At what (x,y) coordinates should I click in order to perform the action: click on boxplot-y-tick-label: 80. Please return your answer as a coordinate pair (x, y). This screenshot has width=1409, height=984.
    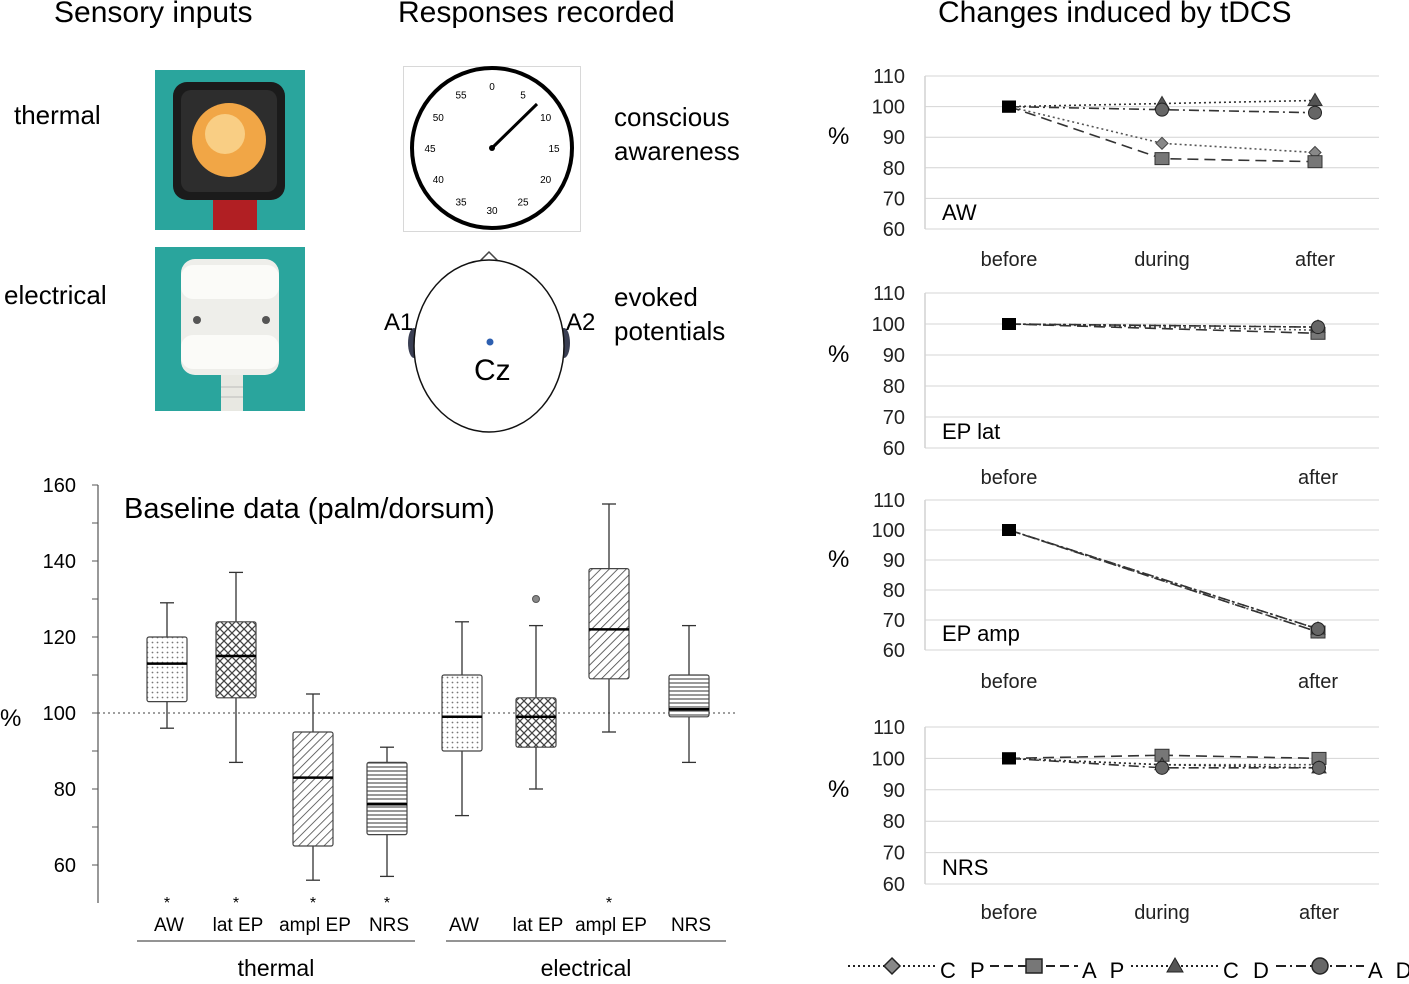
    Looking at the image, I should click on (65, 790).